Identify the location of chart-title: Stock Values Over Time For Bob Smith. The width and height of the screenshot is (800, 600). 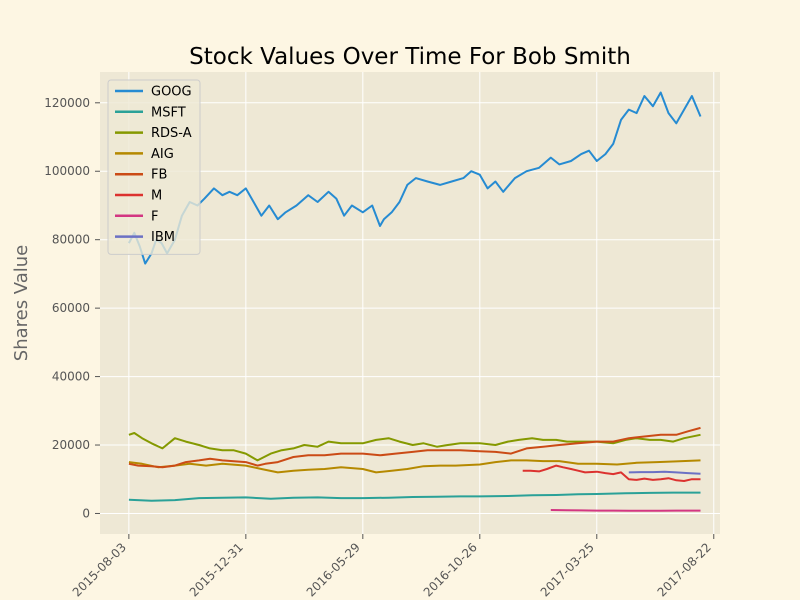
(410, 57).